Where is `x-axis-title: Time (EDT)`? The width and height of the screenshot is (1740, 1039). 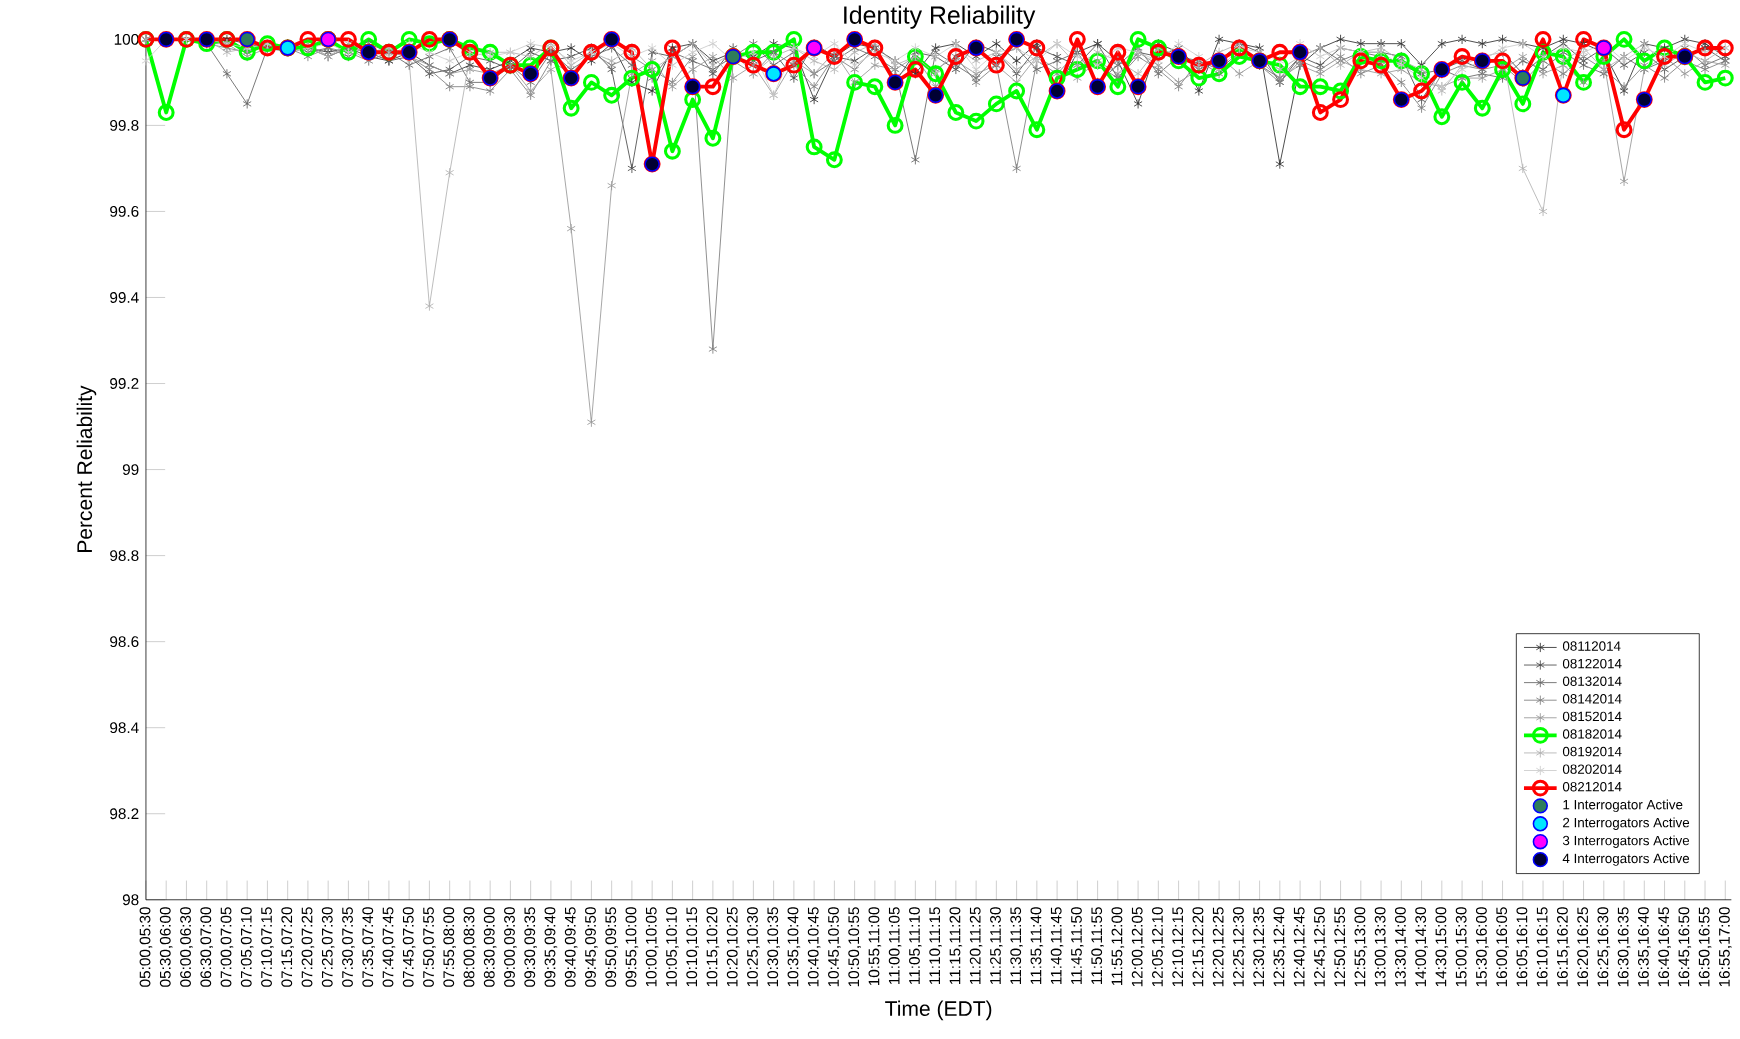 x-axis-title: Time (EDT) is located at coordinates (938, 1010).